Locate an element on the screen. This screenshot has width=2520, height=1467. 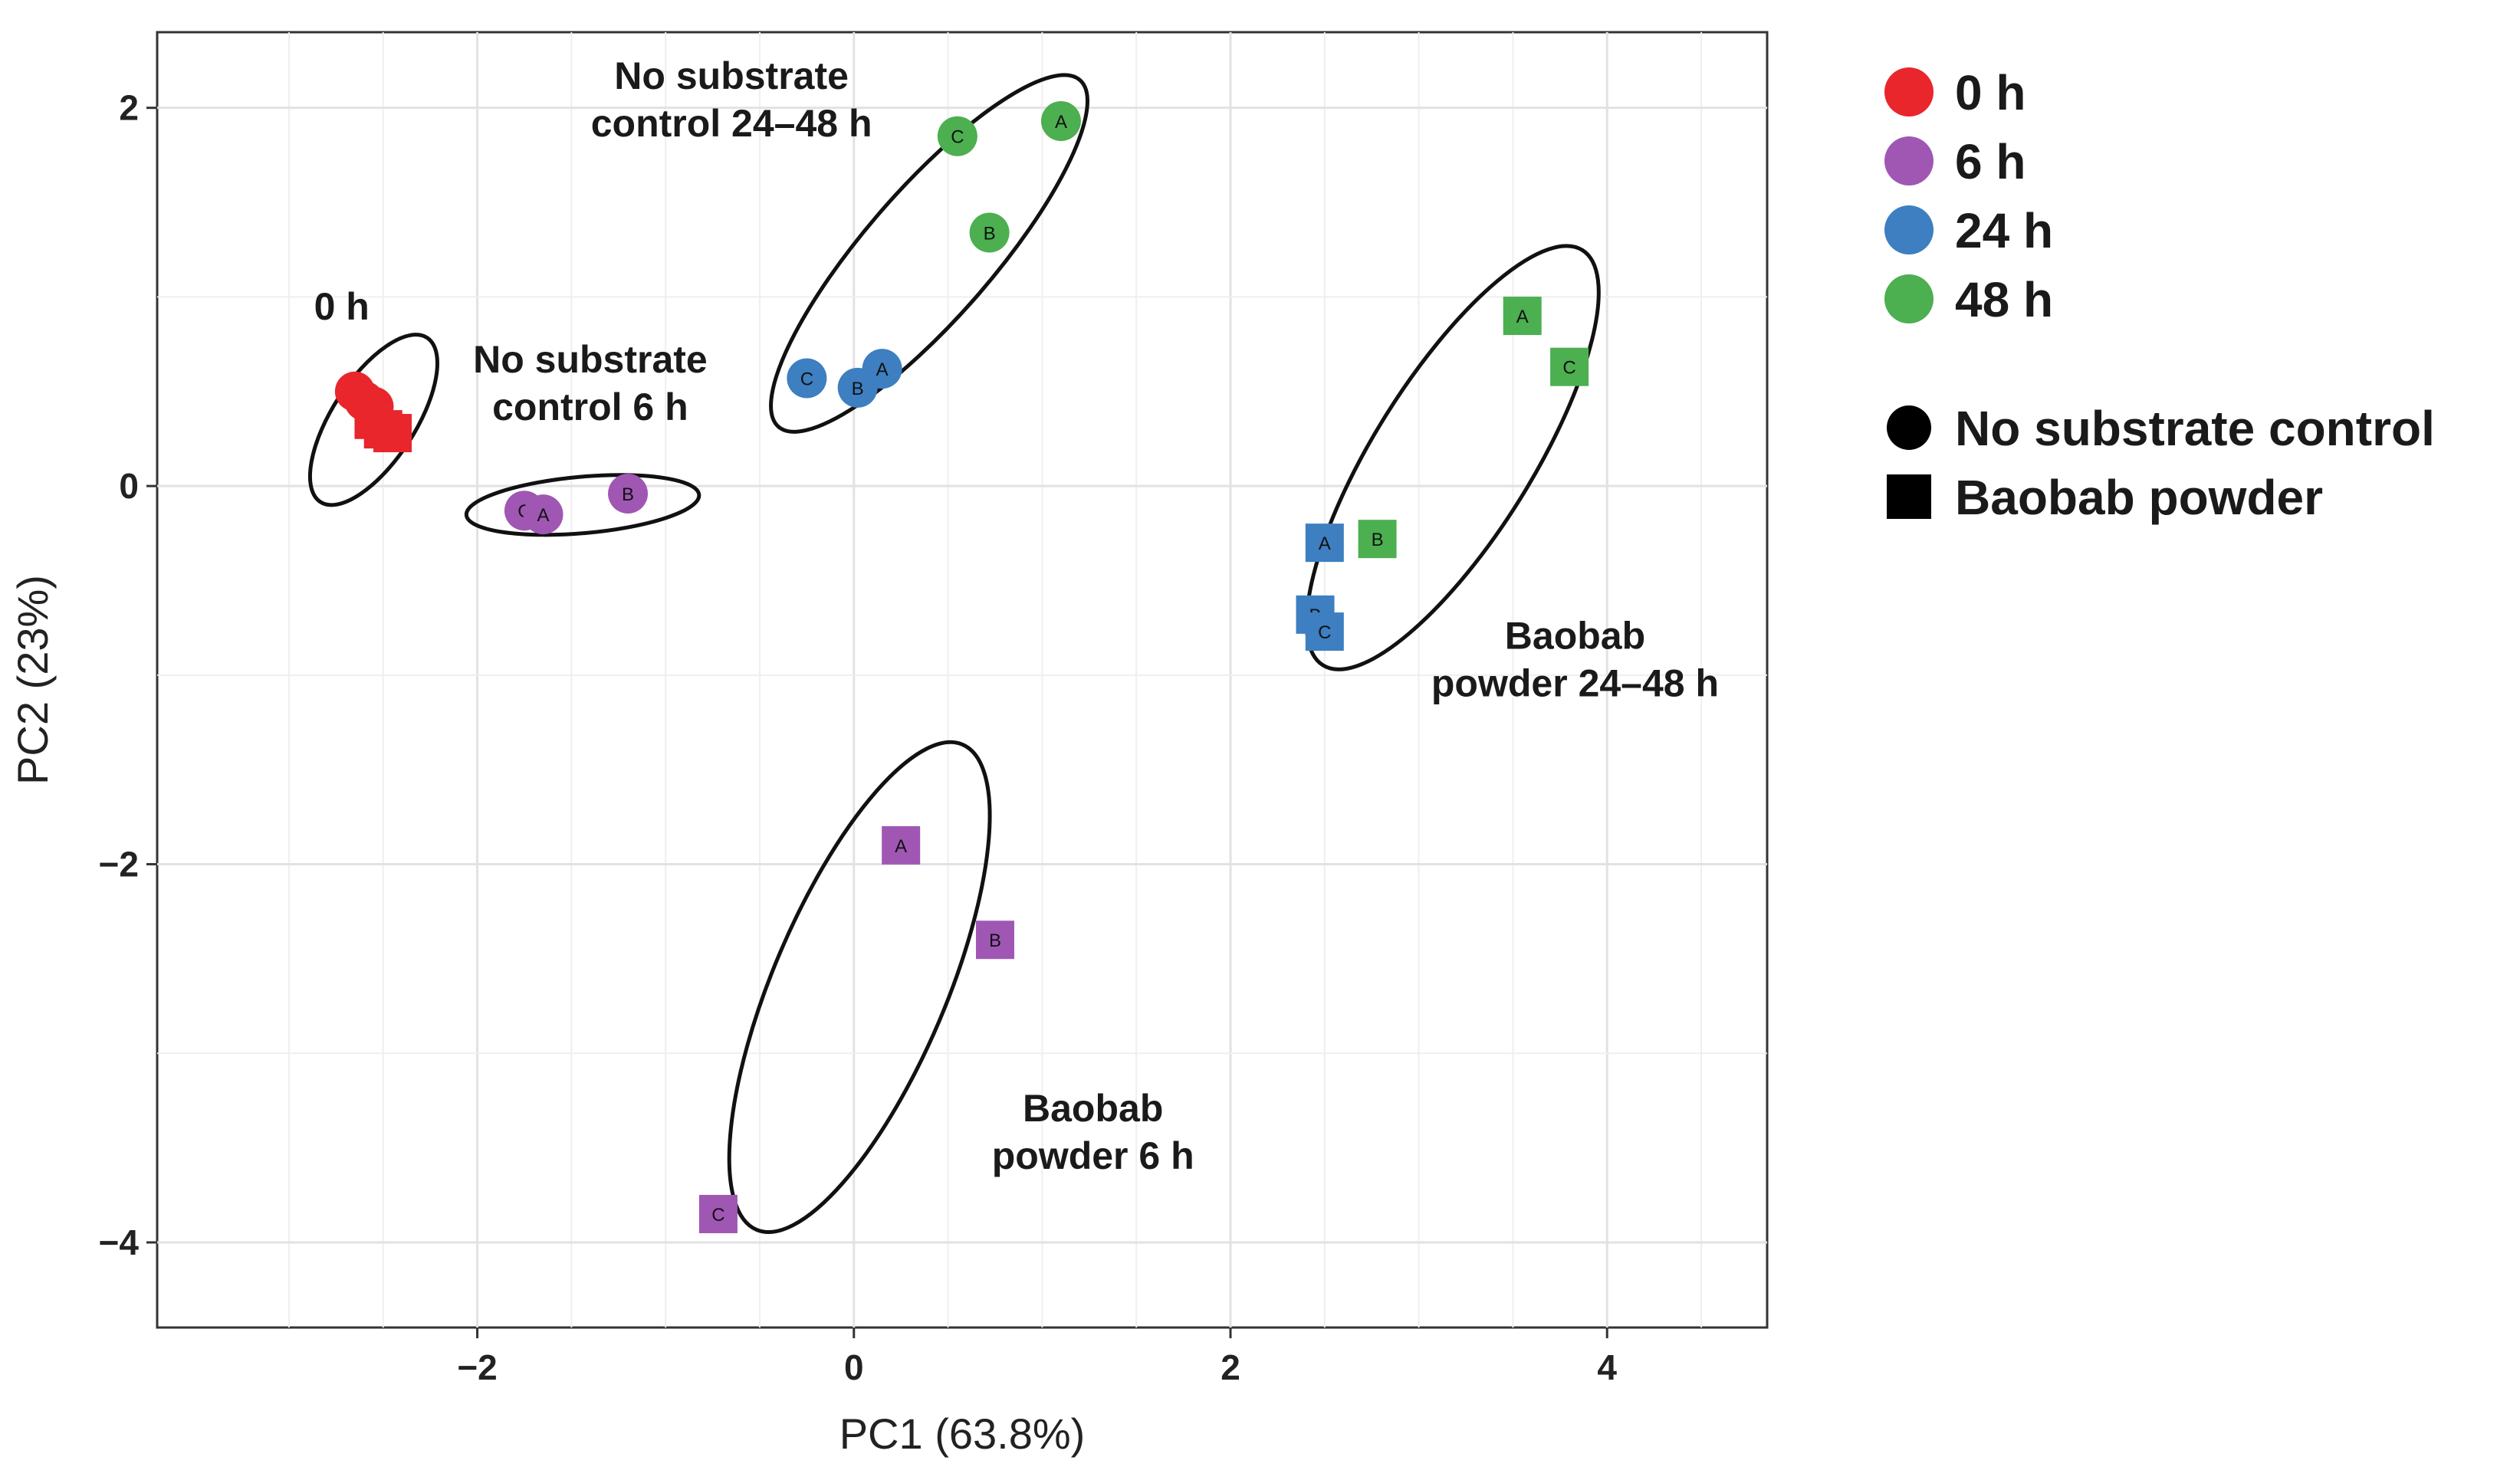
legend-label: 0 h is located at coordinates (1990, 92).